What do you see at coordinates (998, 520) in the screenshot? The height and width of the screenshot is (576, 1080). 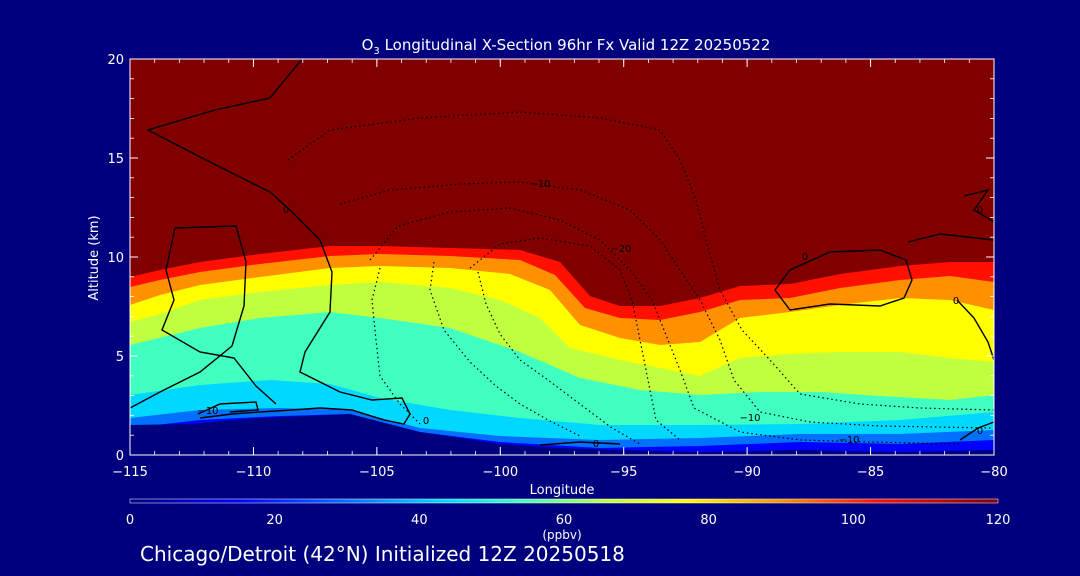 I see `colorbar-tick-label: 120` at bounding box center [998, 520].